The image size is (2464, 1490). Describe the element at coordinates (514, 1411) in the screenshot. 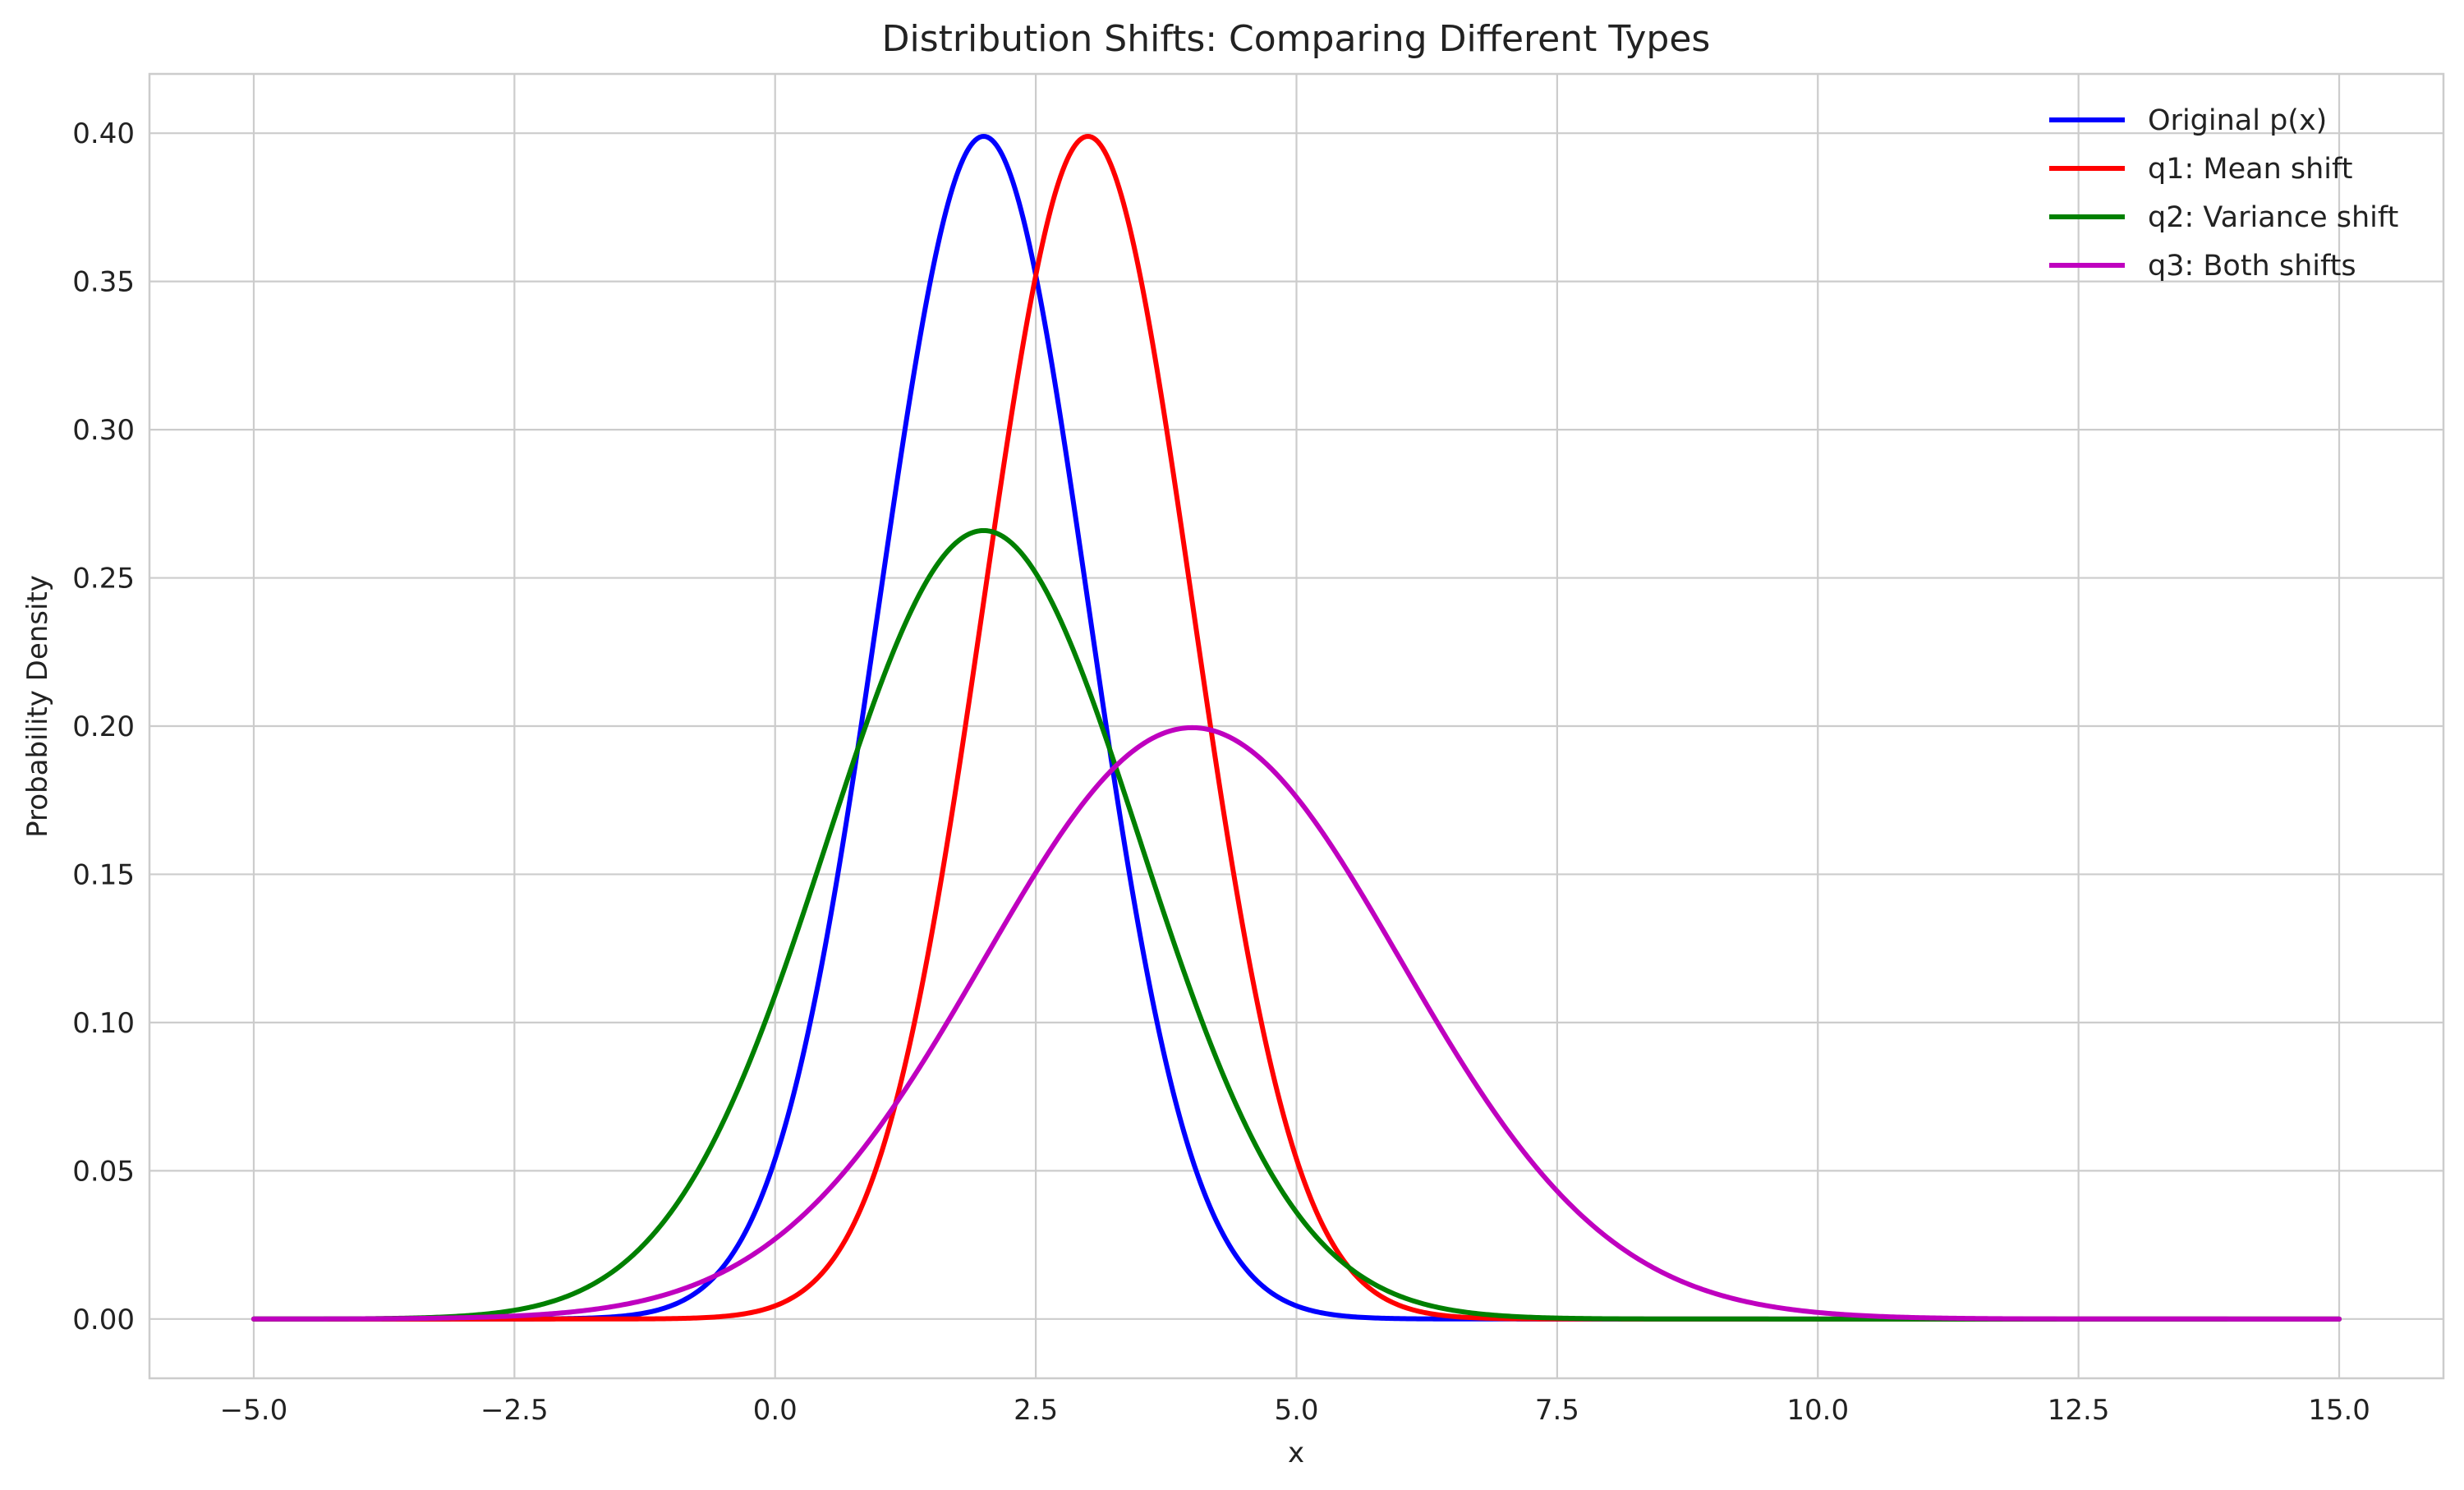

I see `x-tick-label: −2.5` at that location.